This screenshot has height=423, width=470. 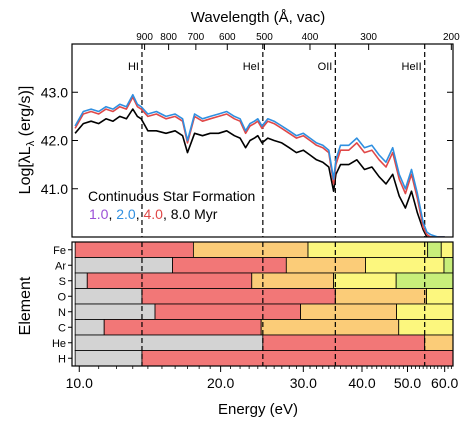 I want to click on element-label-s: S, so click(x=62, y=282).